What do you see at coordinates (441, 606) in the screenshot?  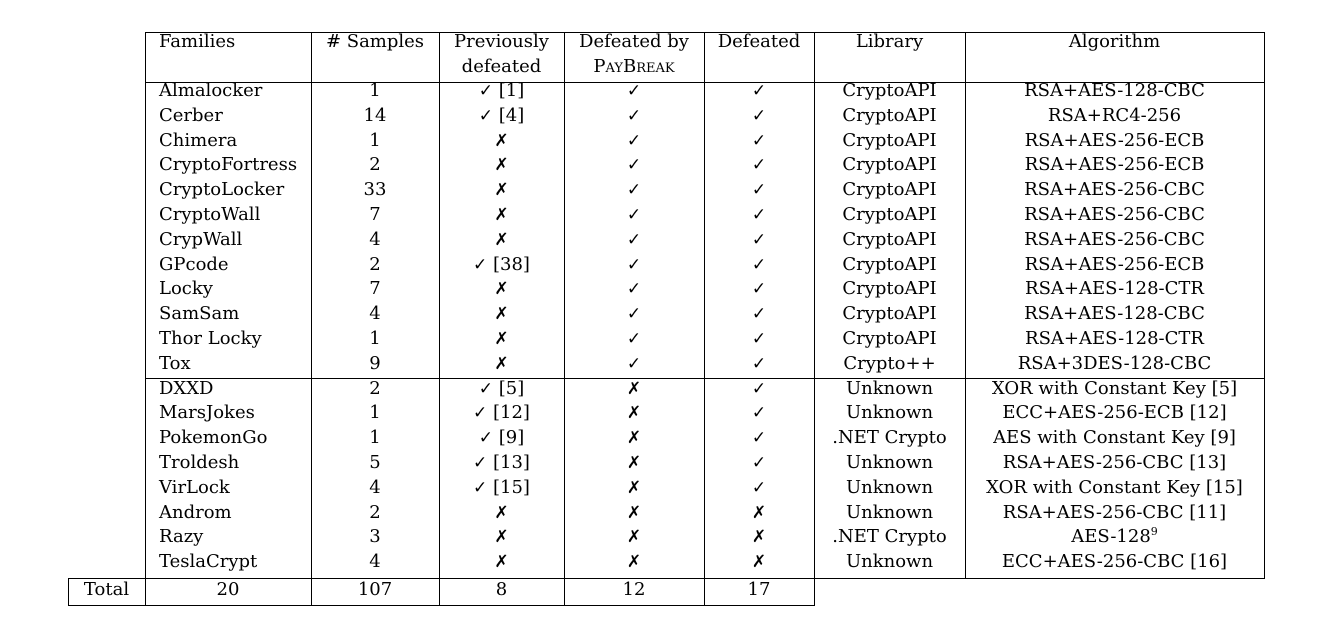 I see `total-bottom-rule` at bounding box center [441, 606].